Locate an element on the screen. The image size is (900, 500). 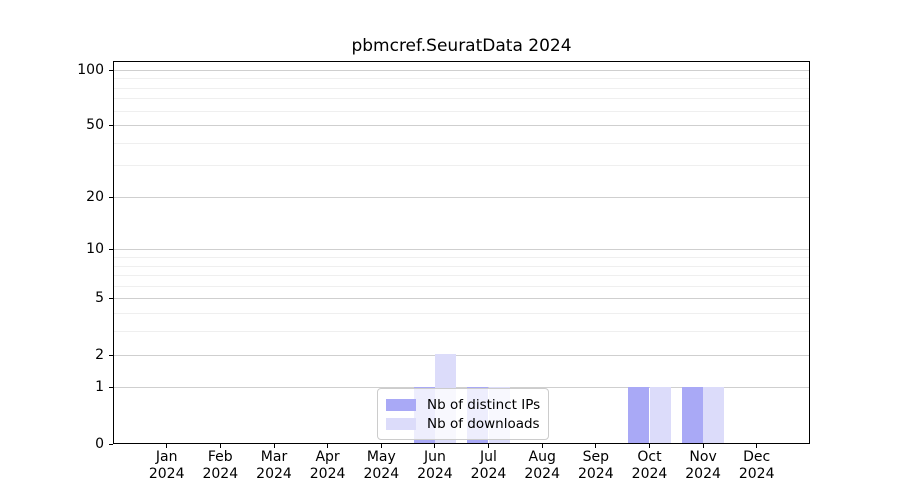
x-axis-month-label: Dec is located at coordinates (757, 457).